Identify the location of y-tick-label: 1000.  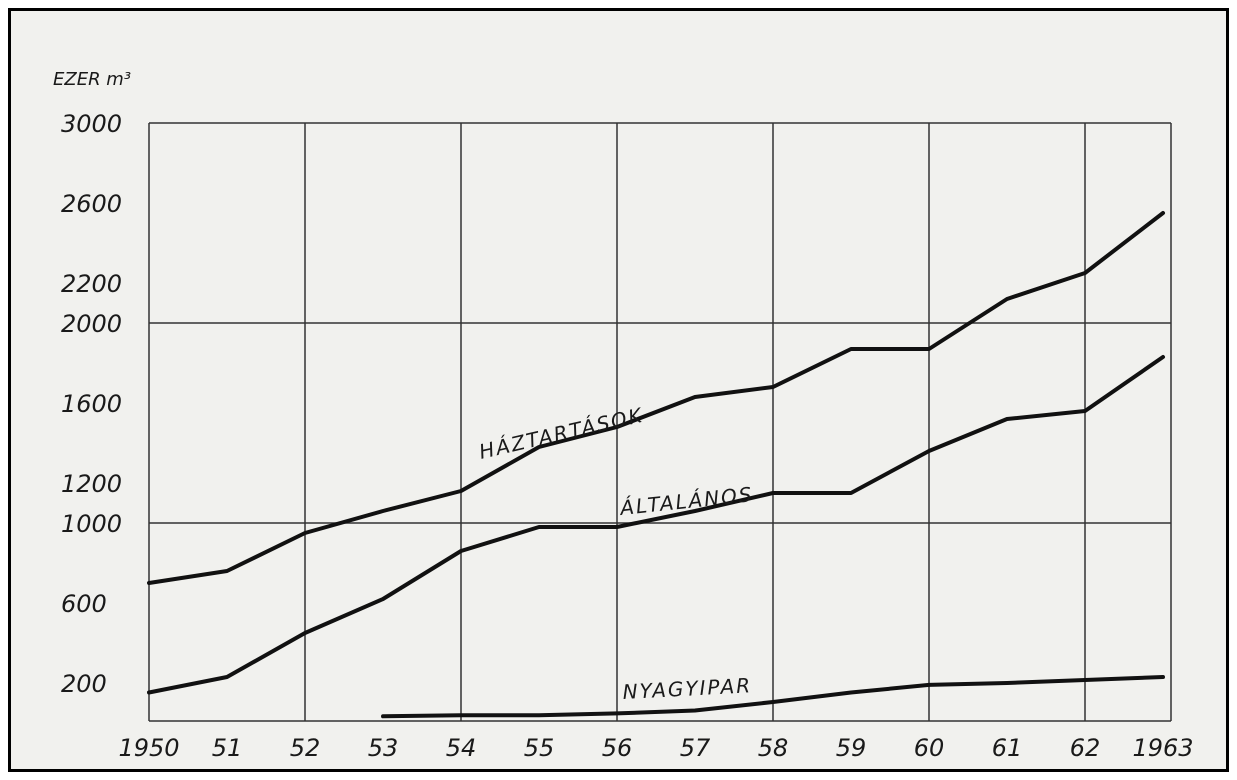
(91, 524).